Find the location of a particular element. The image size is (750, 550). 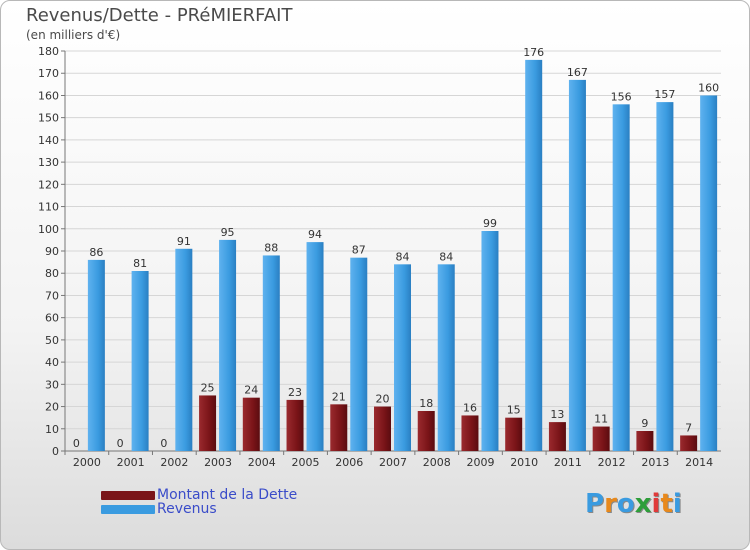

data-label: 91 is located at coordinates (184, 241).